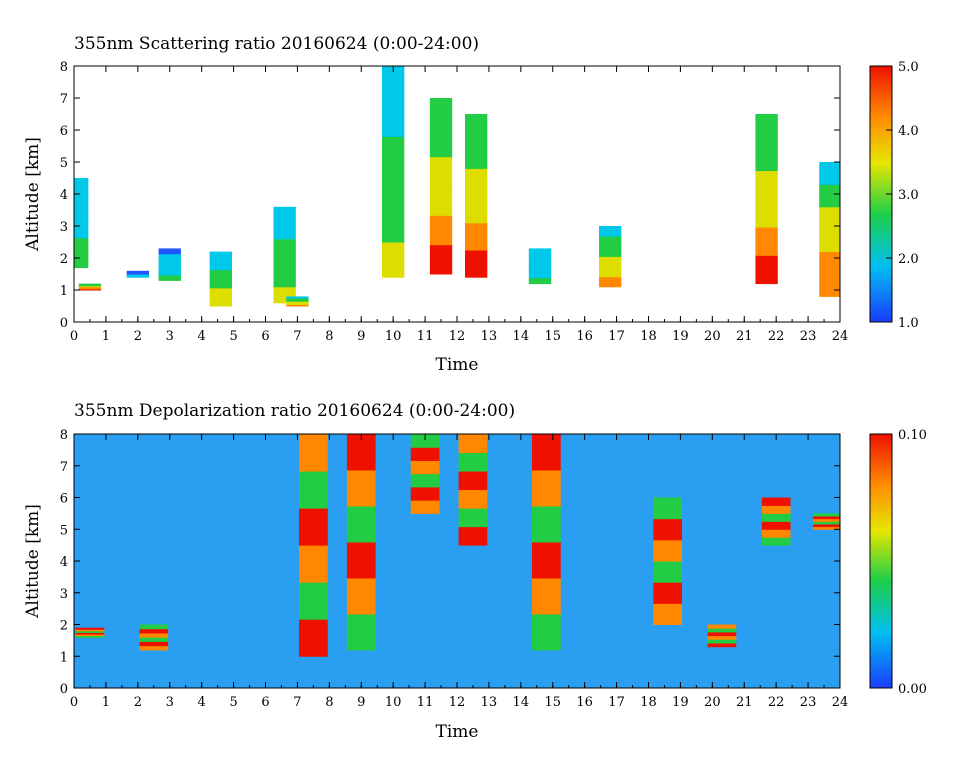 The image size is (960, 774). I want to click on x-tick-label: 4, so click(202, 702).